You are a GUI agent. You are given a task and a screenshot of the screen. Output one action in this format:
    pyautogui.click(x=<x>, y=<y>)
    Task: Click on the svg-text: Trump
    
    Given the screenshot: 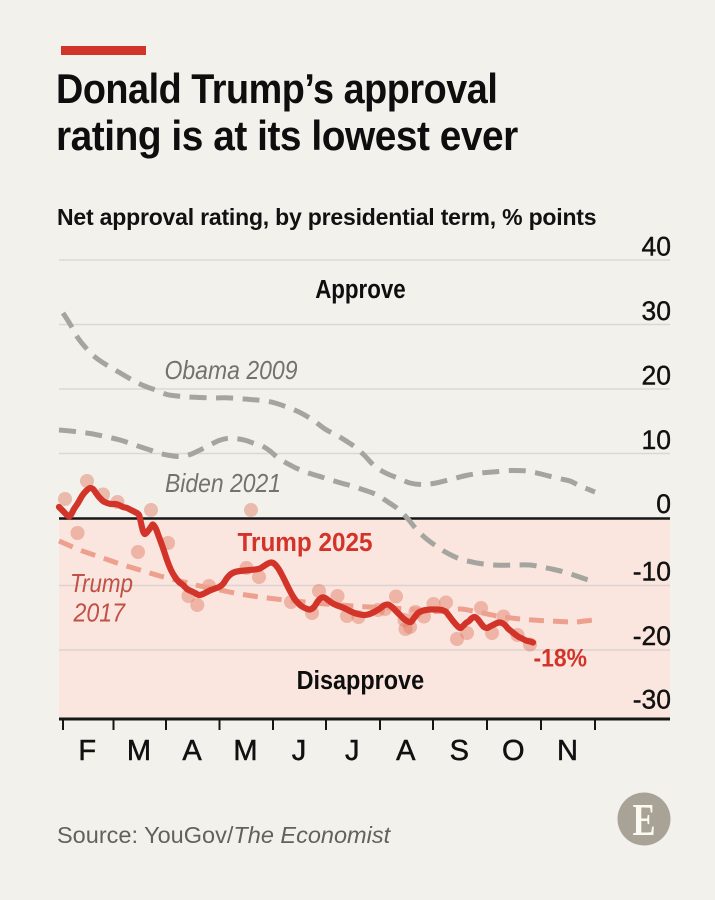 What is the action you would take?
    pyautogui.click(x=101, y=583)
    